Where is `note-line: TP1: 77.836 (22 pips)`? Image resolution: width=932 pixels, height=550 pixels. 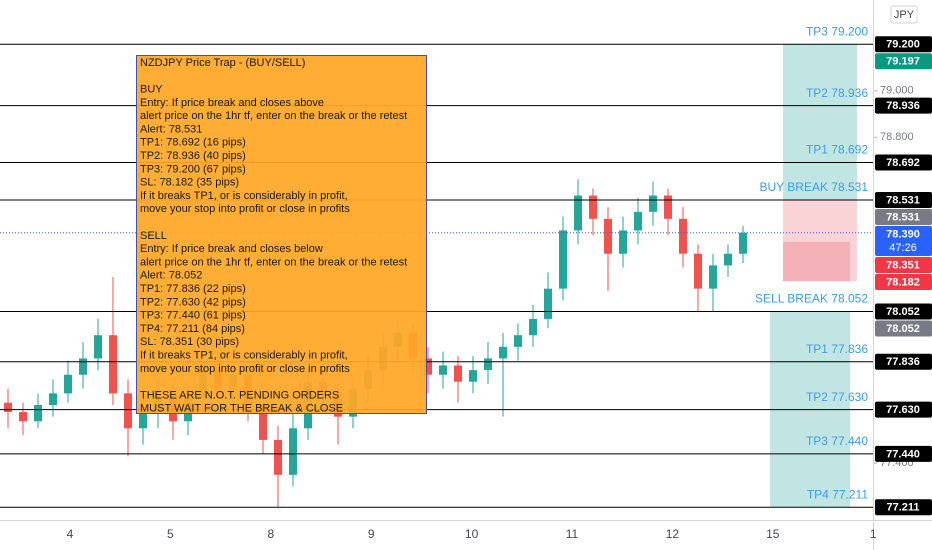
note-line: TP1: 77.836 (22 pips) is located at coordinates (193, 289).